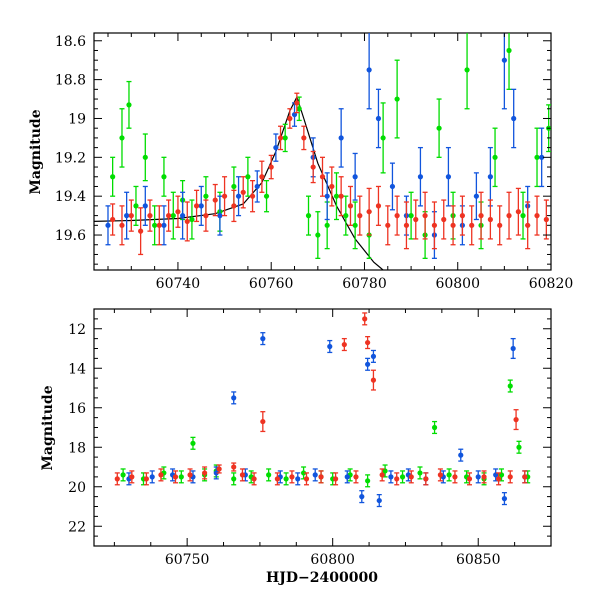 Image resolution: width=600 pixels, height=600 pixels. I want to click on top-y-tick-label: 19.6, so click(70, 236).